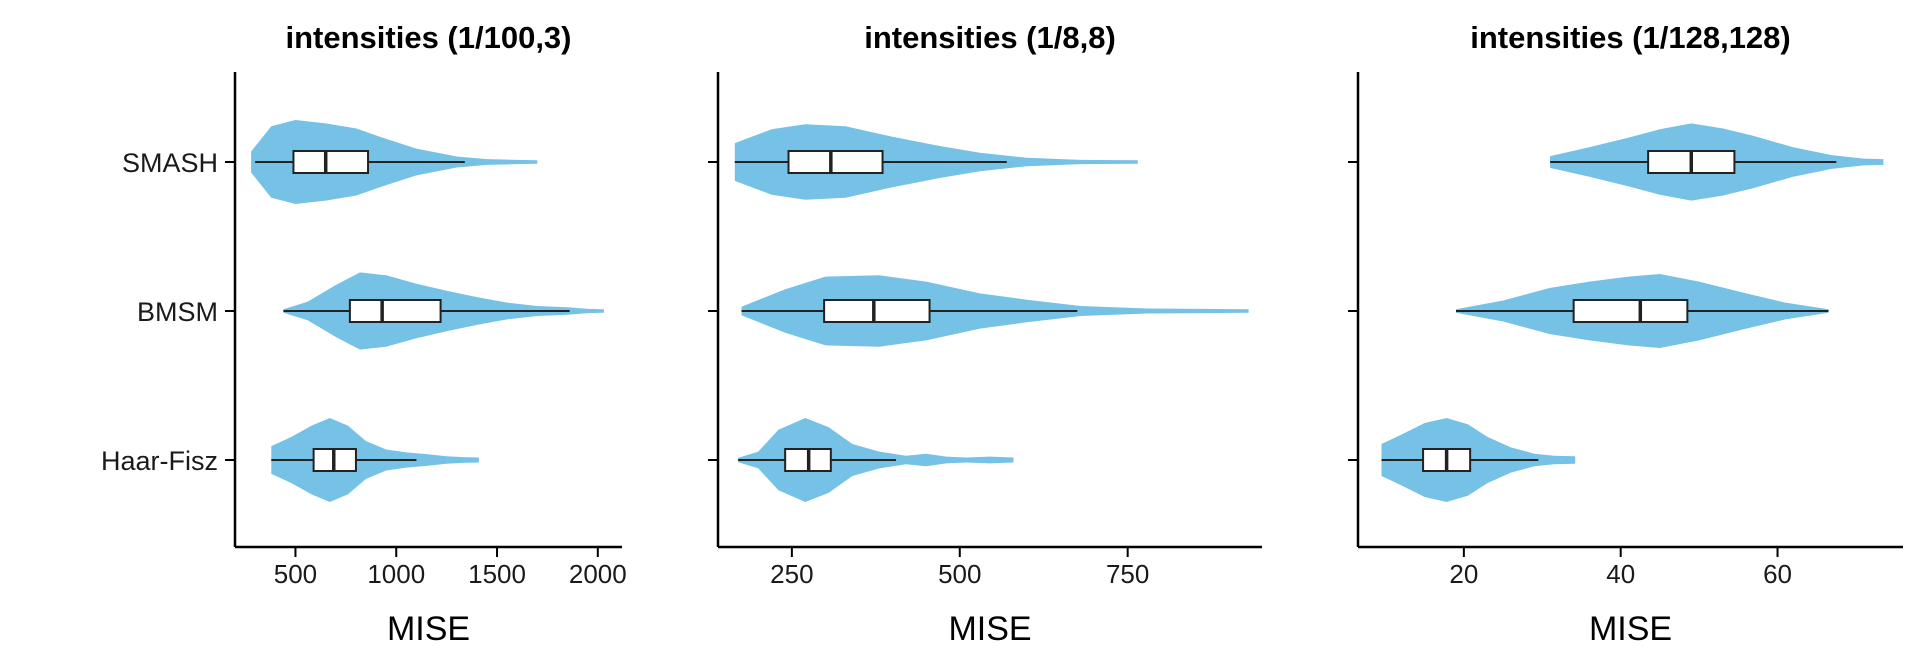  Describe the element at coordinates (1127, 574) in the screenshot. I see `x-tick-label: 750` at that location.